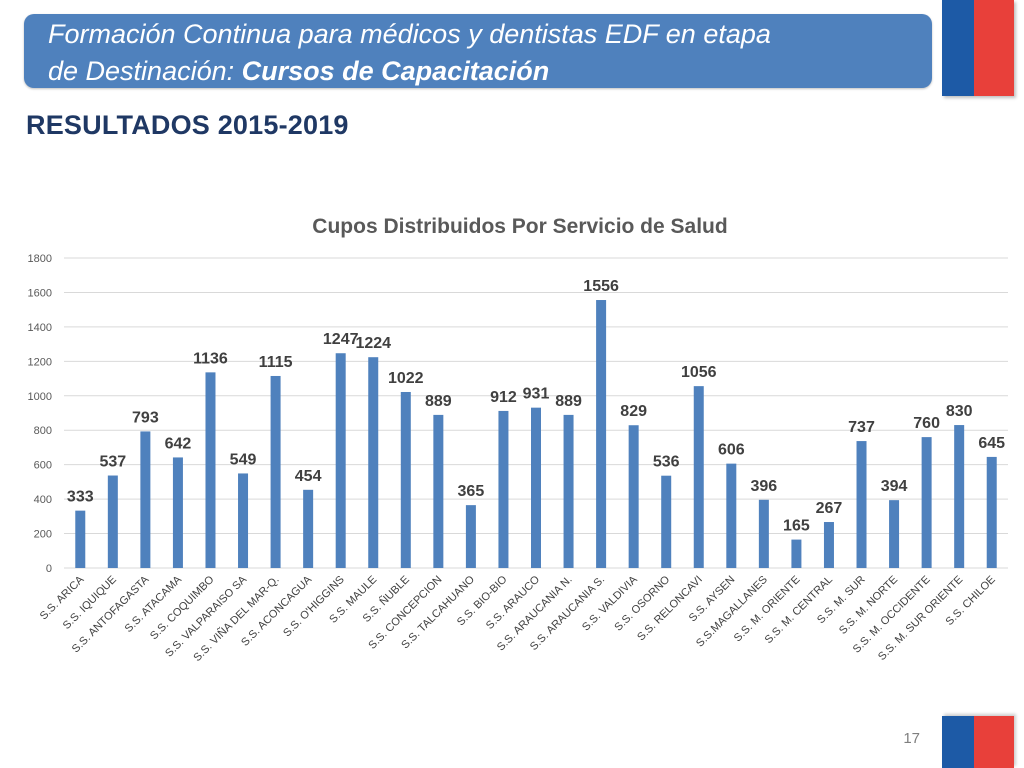 This screenshot has height=768, width=1024. What do you see at coordinates (43, 431) in the screenshot?
I see `y-tick-label: 800` at bounding box center [43, 431].